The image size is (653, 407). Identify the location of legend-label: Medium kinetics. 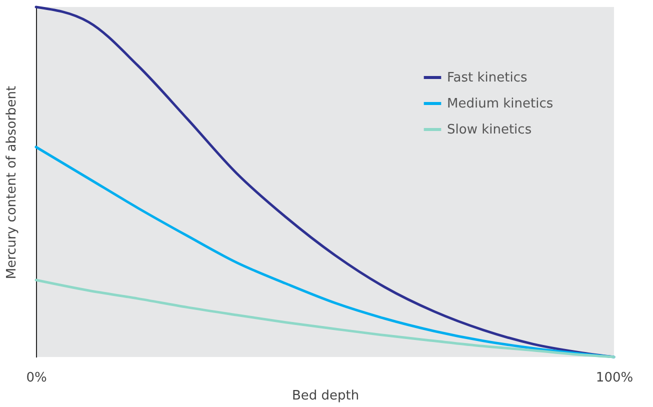
(500, 104).